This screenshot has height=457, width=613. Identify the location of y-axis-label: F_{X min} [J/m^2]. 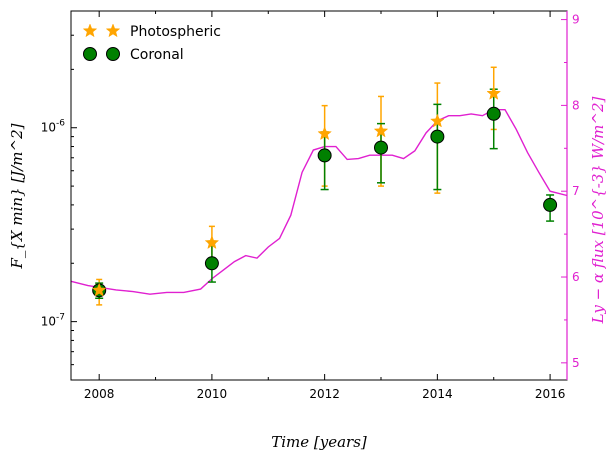
(17, 196).